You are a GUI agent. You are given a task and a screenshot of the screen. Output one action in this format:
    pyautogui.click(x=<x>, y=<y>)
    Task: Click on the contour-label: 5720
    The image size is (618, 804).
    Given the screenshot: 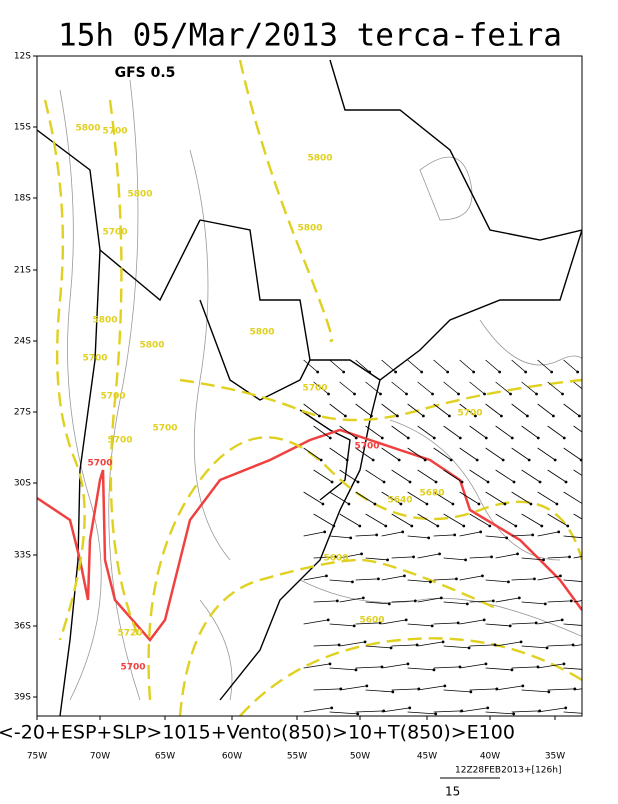 What is the action you would take?
    pyautogui.click(x=129, y=634)
    